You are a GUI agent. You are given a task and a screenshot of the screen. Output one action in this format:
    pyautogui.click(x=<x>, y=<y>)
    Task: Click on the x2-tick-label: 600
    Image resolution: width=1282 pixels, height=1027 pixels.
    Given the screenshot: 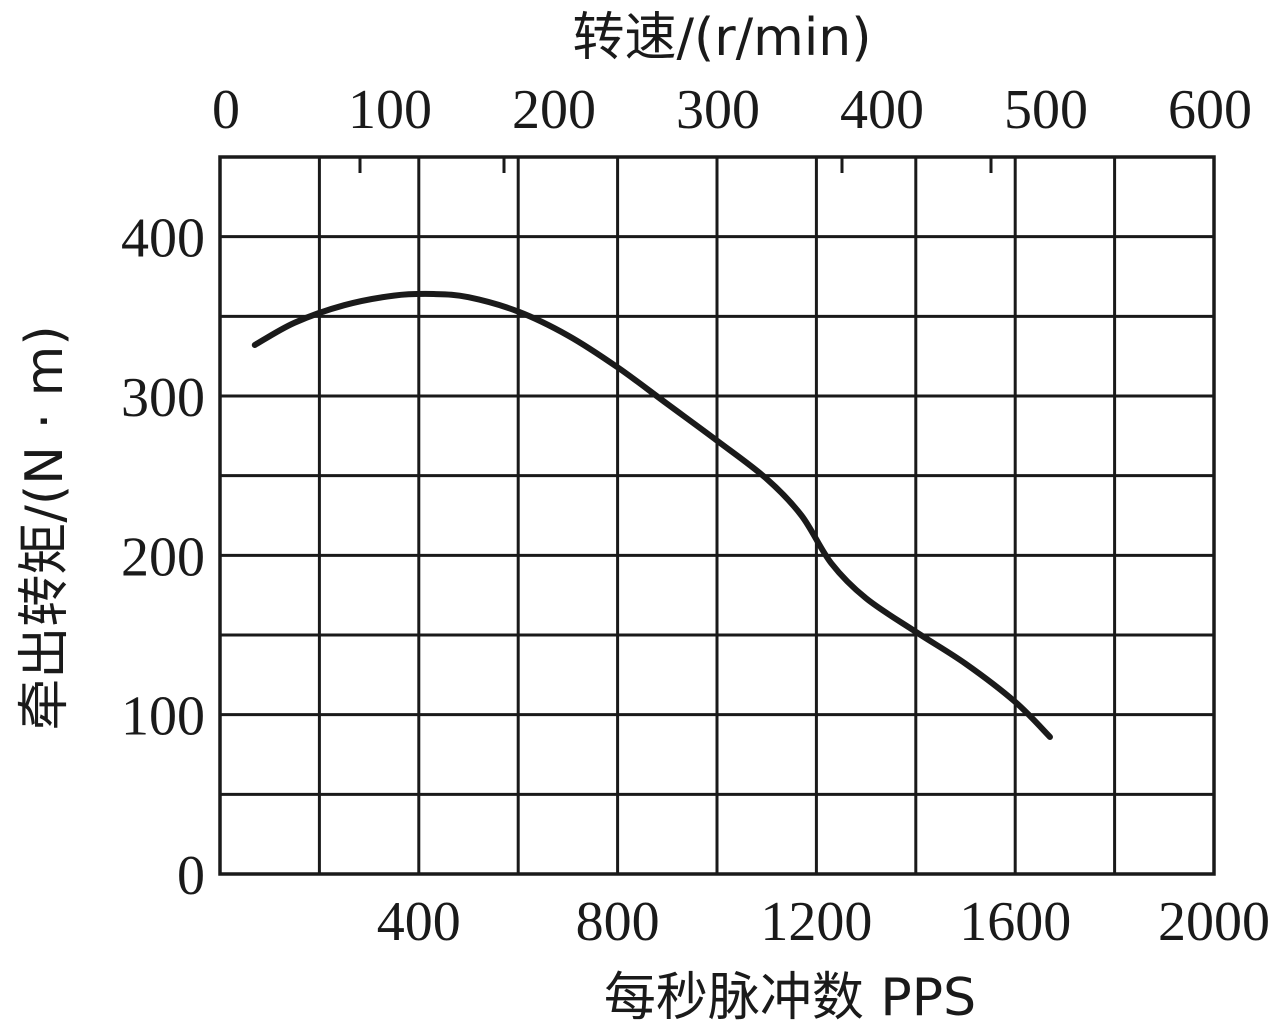 What is the action you would take?
    pyautogui.click(x=1210, y=110)
    